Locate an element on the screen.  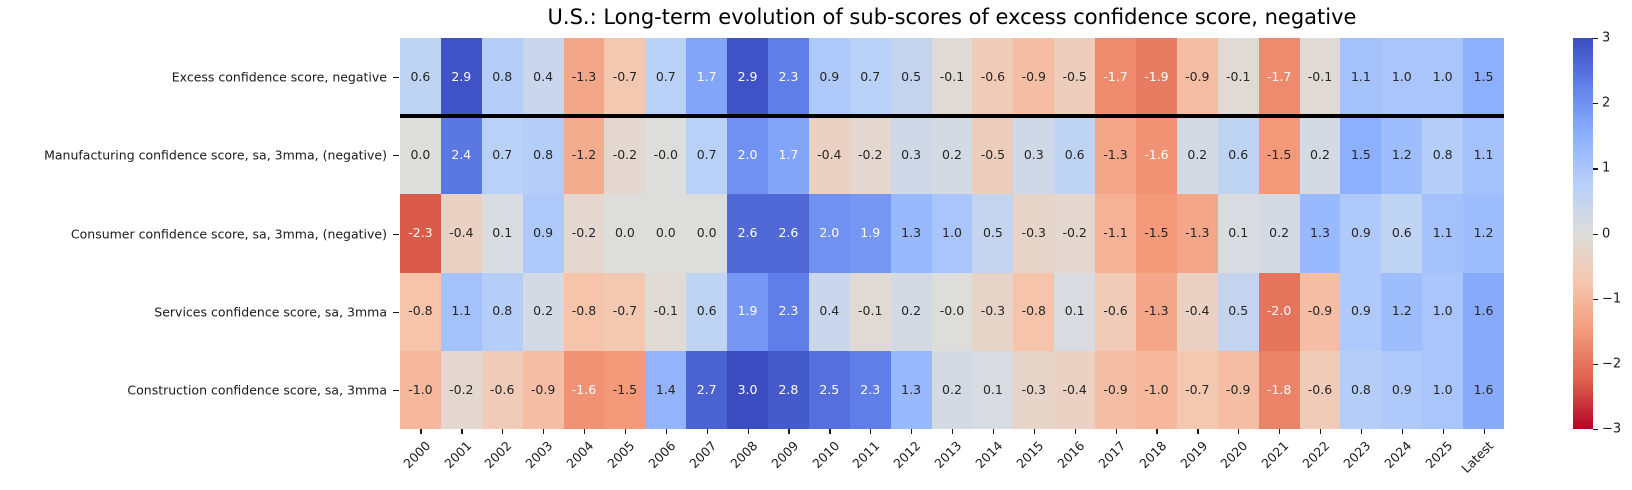
colorbar-tick-label: 2 is located at coordinates (1606, 103).